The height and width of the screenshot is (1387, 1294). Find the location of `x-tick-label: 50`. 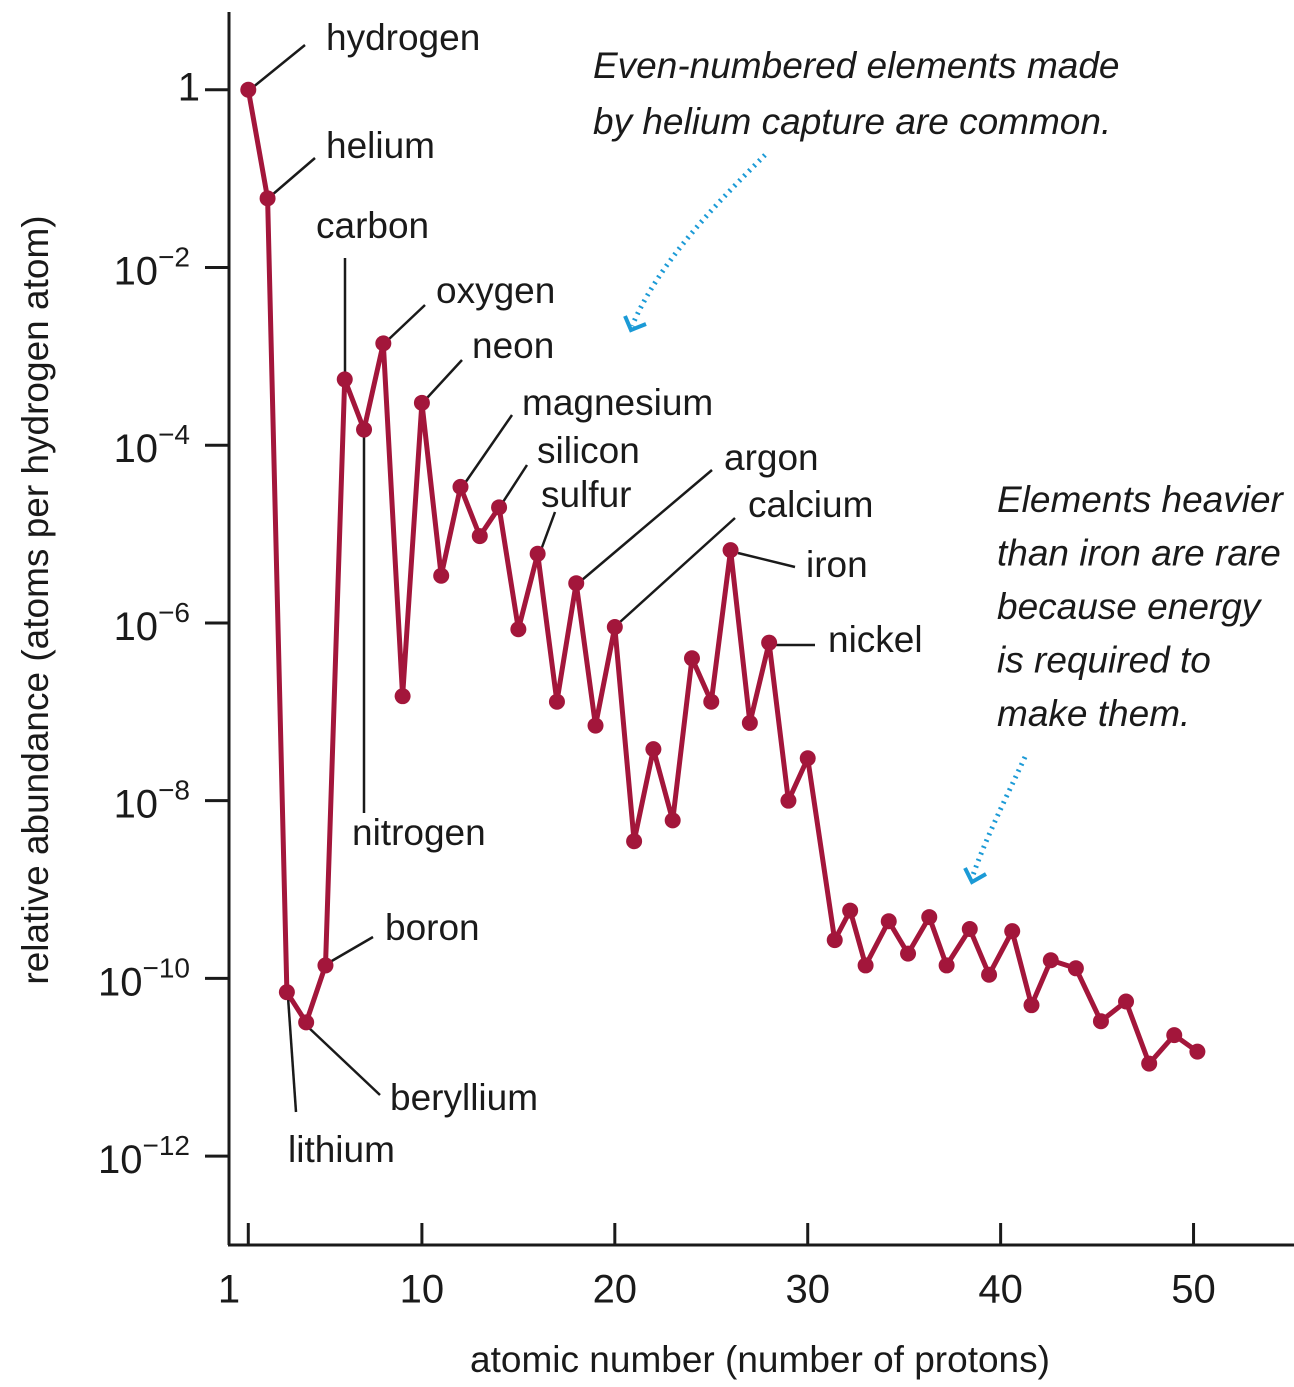

x-tick-label: 50 is located at coordinates (1193, 1290).